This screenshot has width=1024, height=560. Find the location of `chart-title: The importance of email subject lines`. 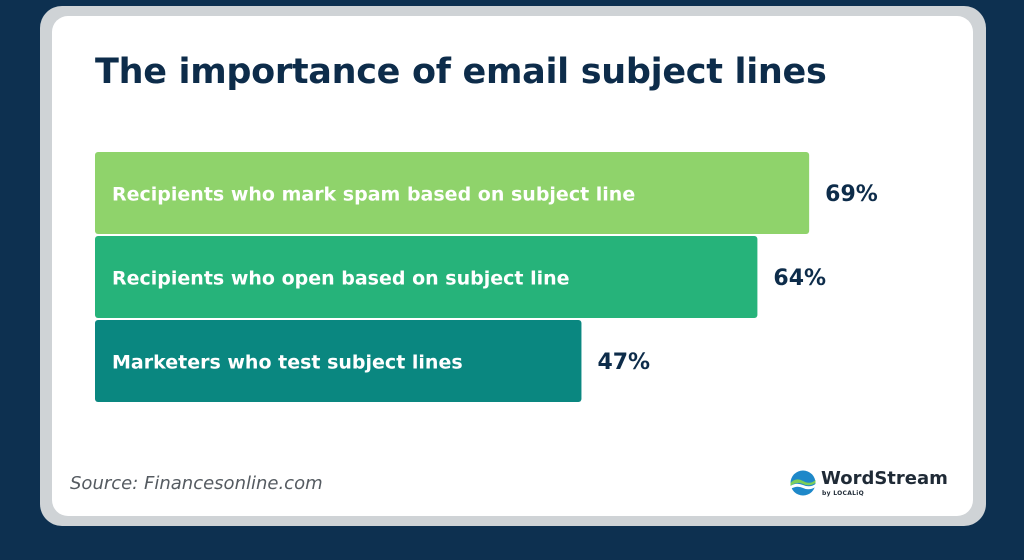

chart-title: The importance of email subject lines is located at coordinates (461, 72).